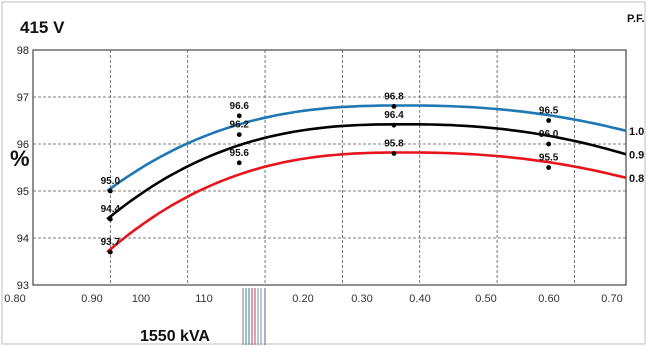 The height and width of the screenshot is (347, 648). Describe the element at coordinates (394, 96) in the screenshot. I see `data-label: 96.8` at that location.